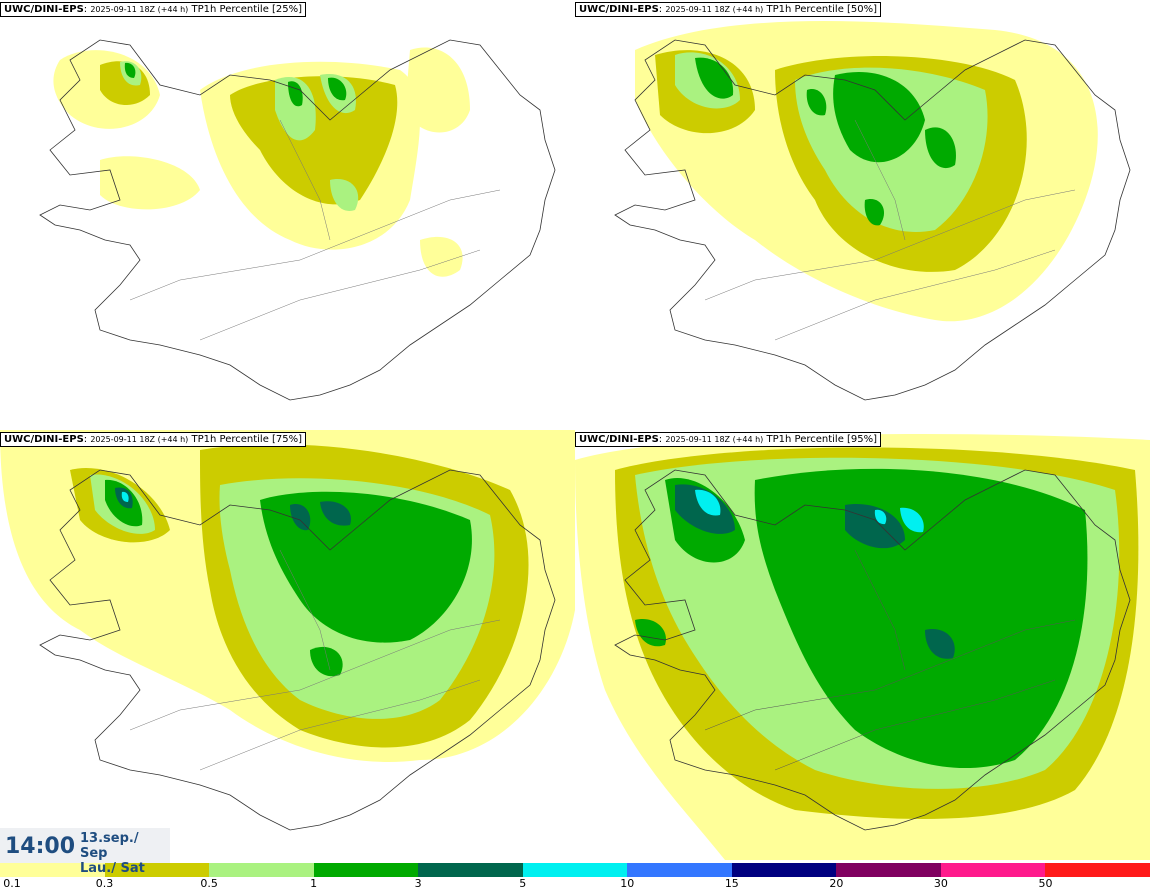  I want to click on colorbar-tick-label: 15, so click(731, 883).